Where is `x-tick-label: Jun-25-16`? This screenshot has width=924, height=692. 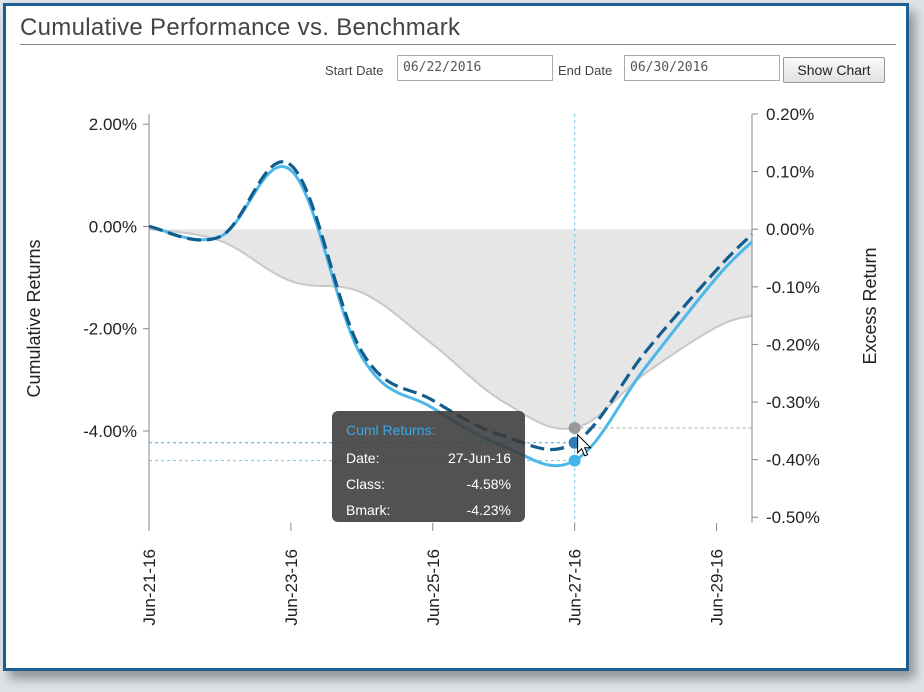
x-tick-label: Jun-25-16 is located at coordinates (433, 587).